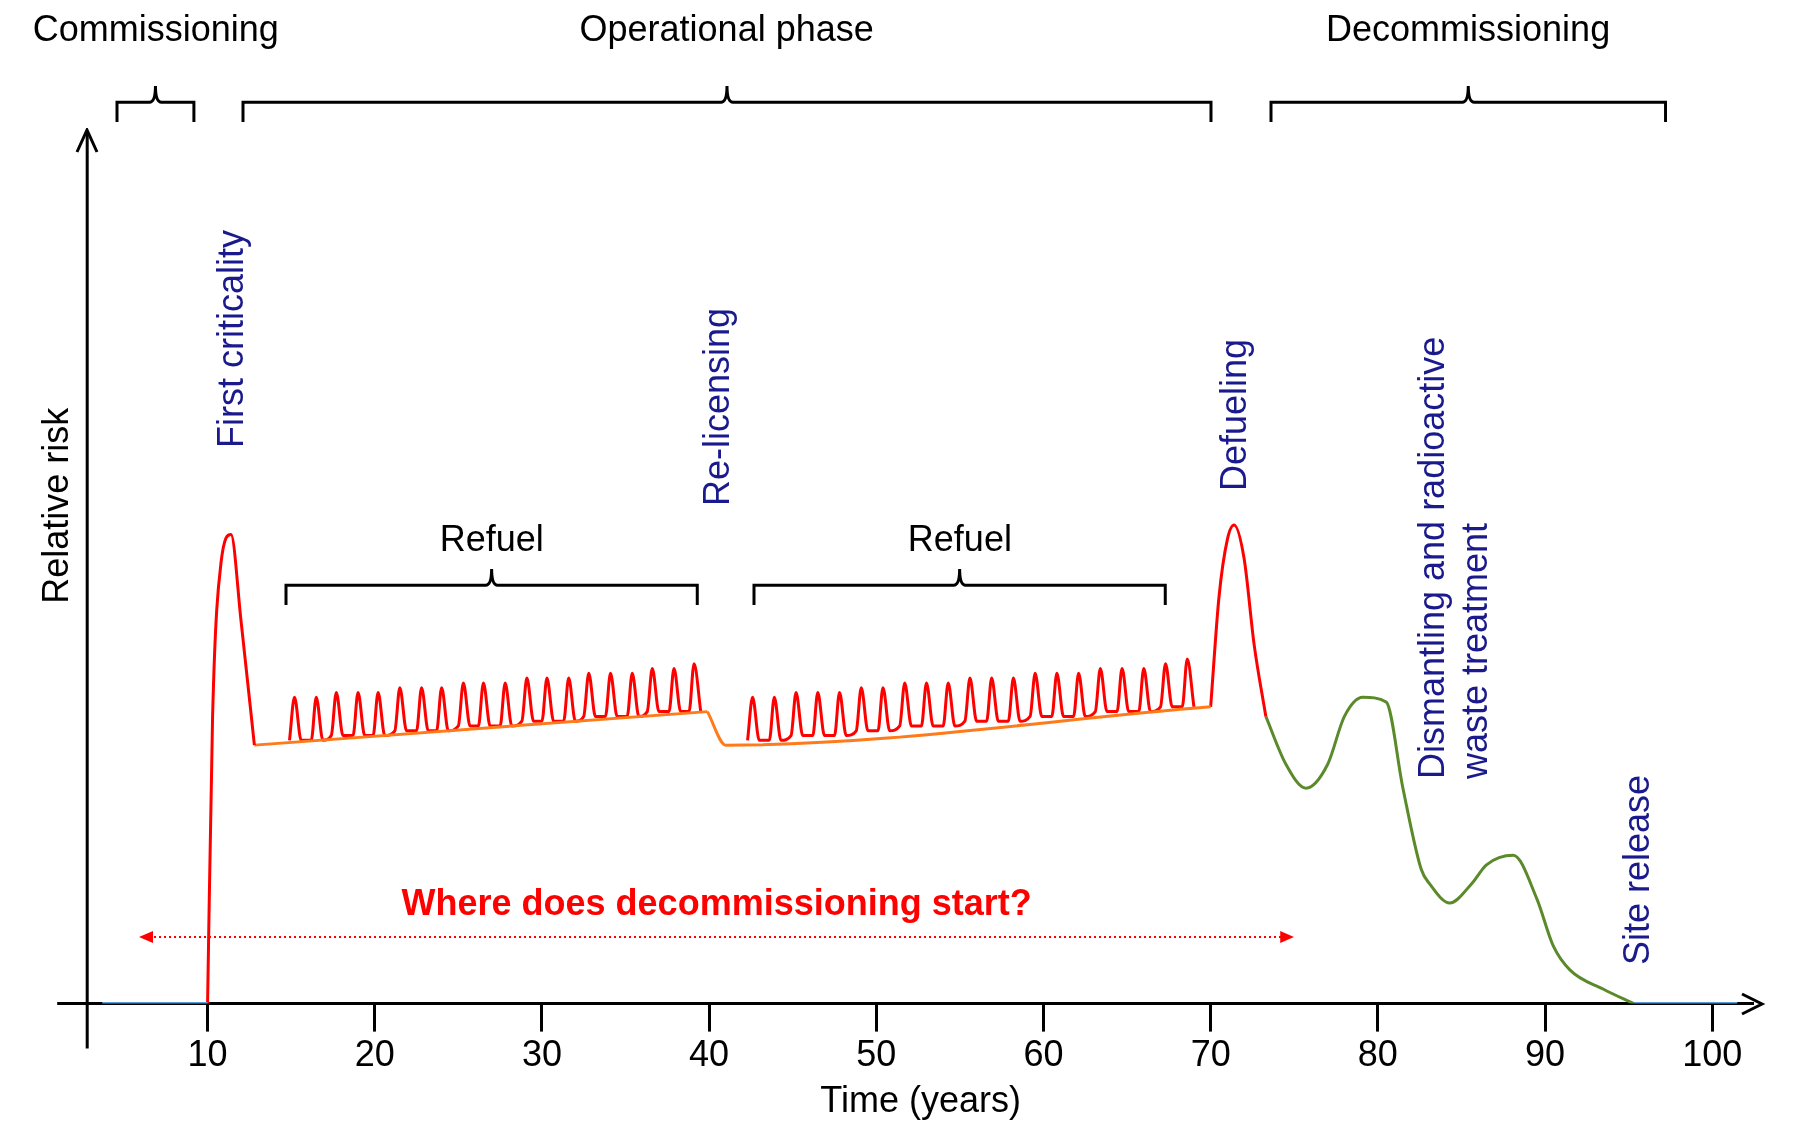  I want to click on text: Re-licensing, so click(717, 406).